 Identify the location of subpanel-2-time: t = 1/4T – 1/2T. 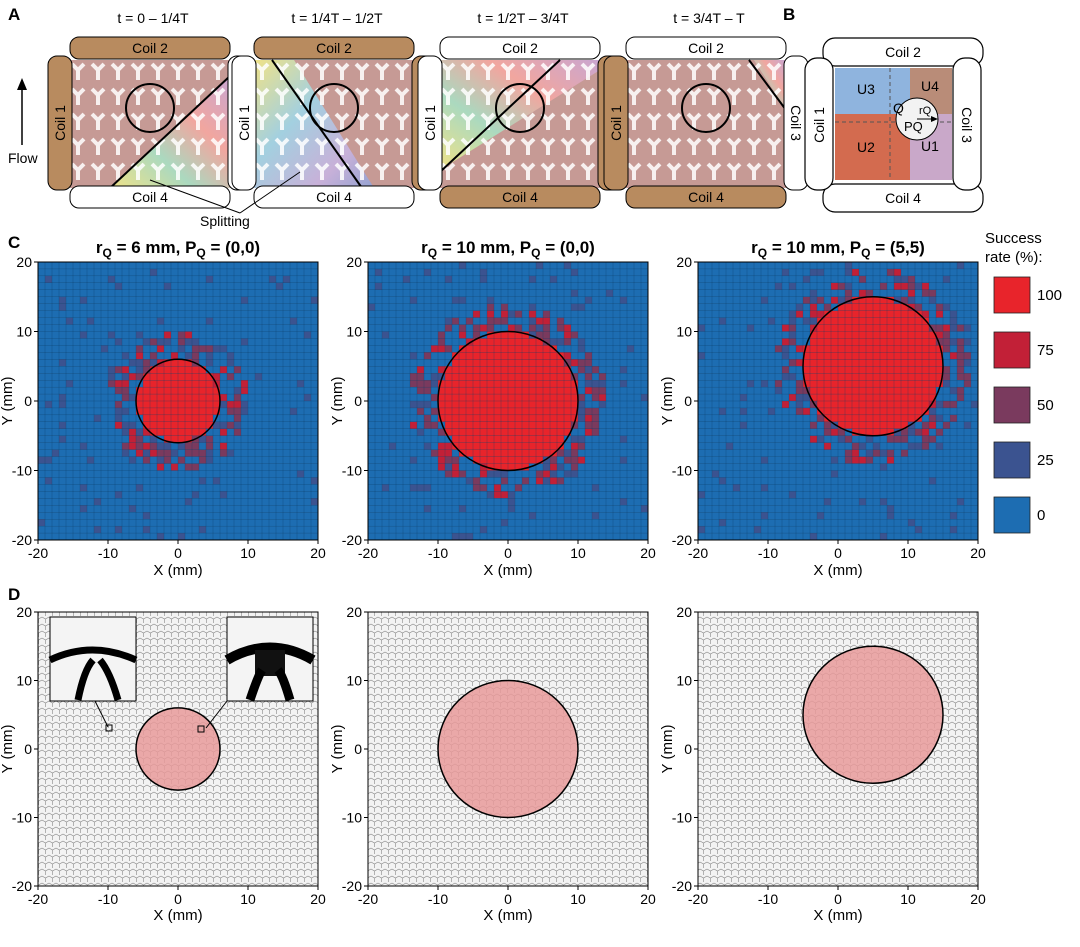
(337, 18).